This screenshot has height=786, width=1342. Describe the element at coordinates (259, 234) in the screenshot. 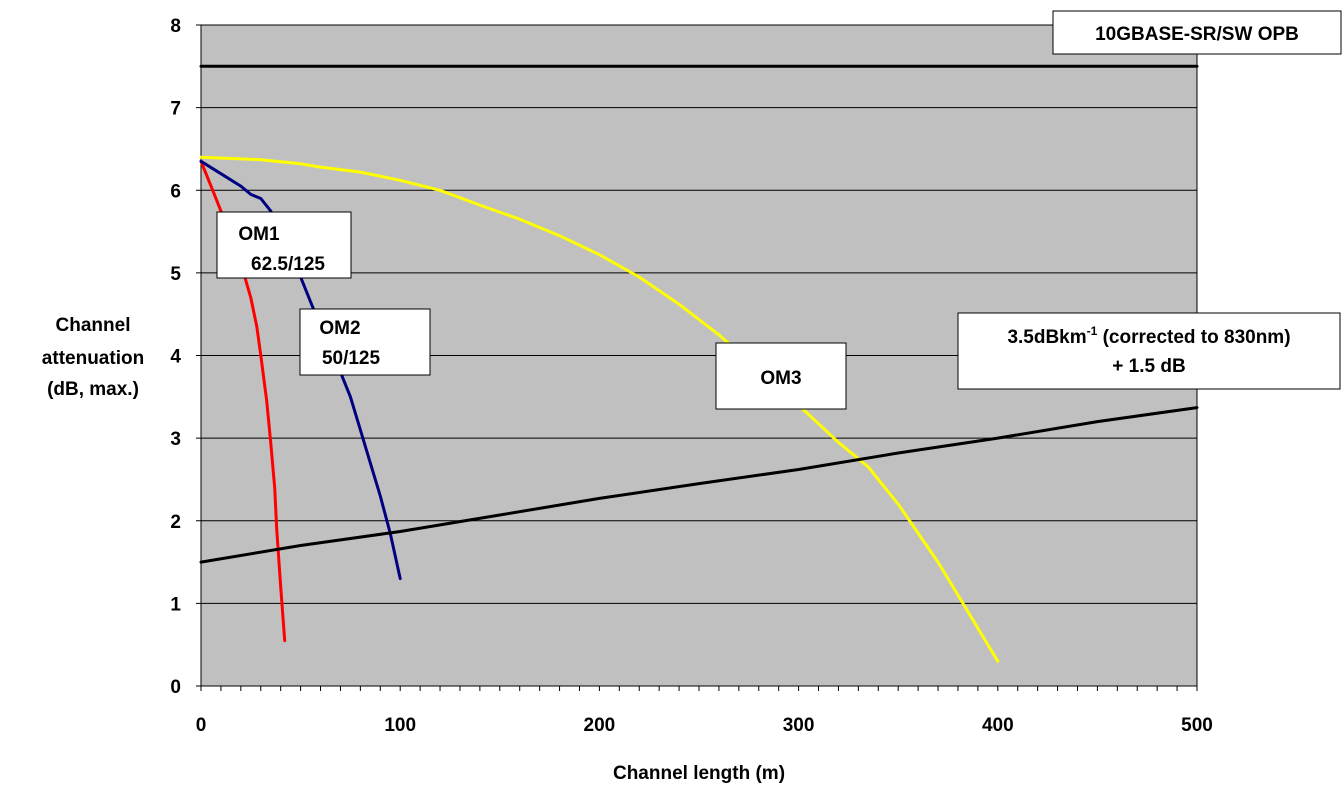

I see `annotation-om1-line-1: OM1` at that location.